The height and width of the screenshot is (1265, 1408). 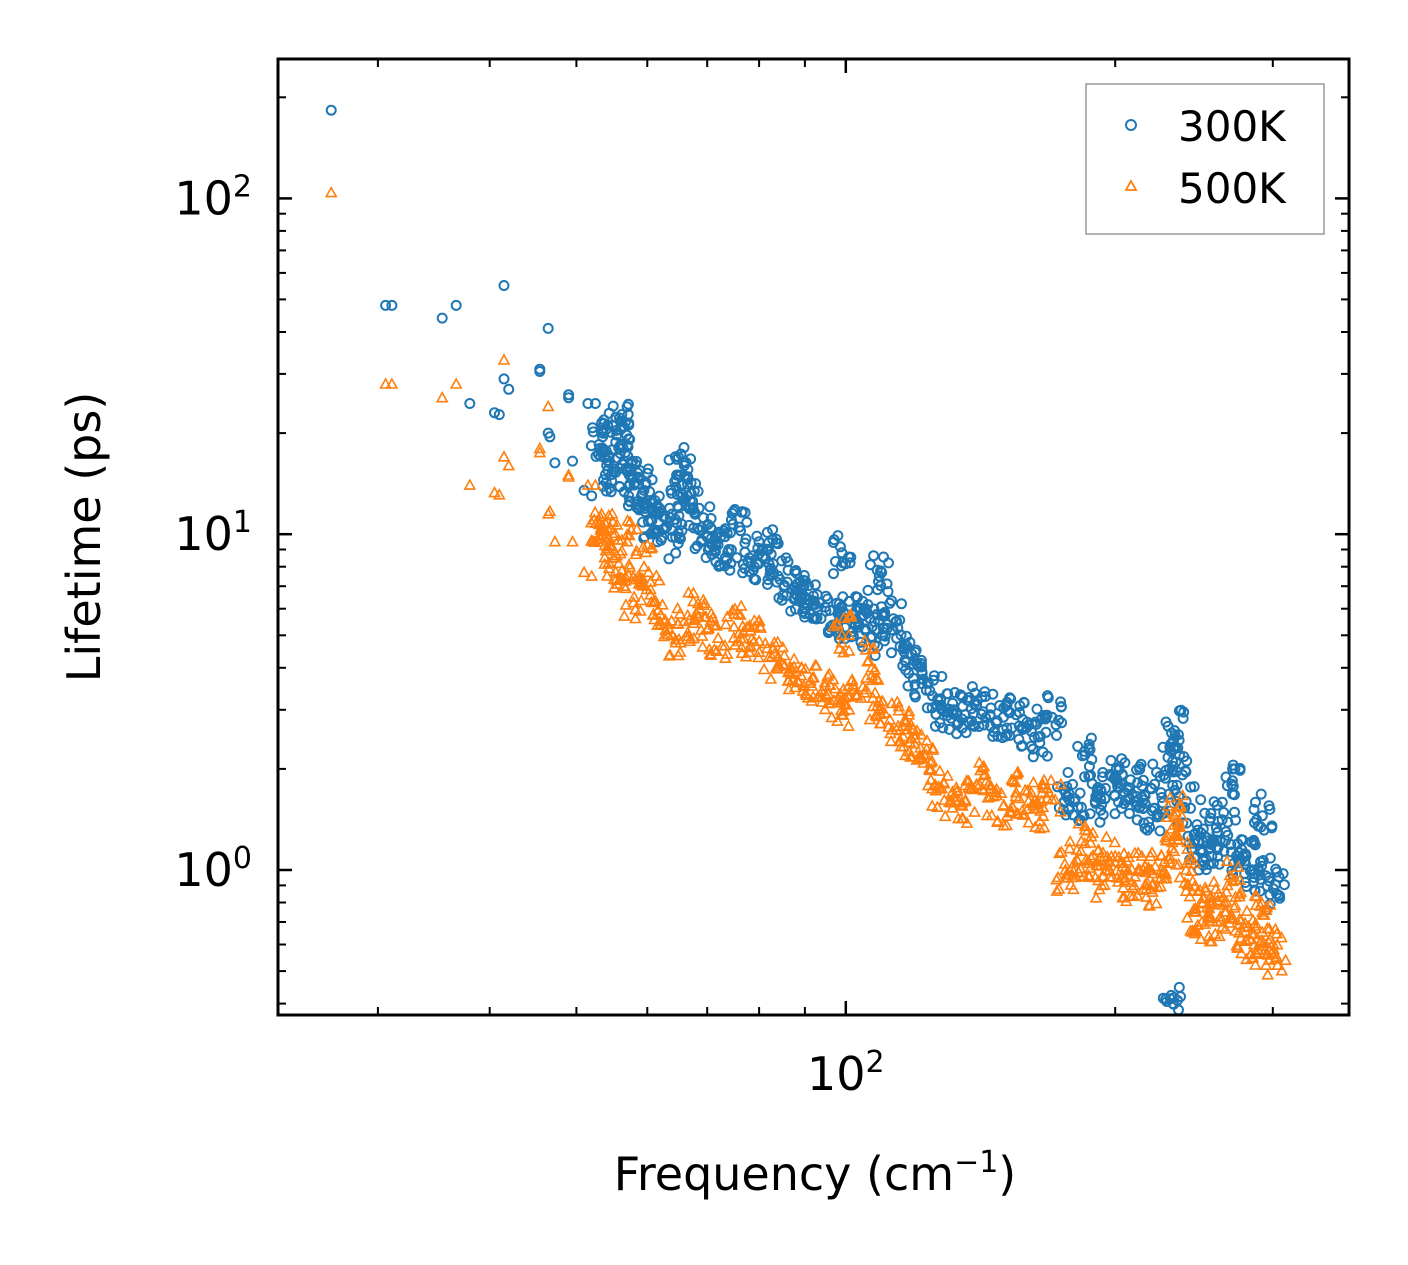 I want to click on y-tick-label-0: 100, so click(x=213, y=869).